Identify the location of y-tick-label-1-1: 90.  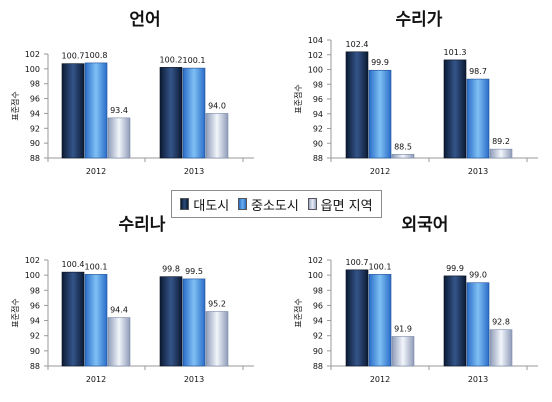
(318, 143).